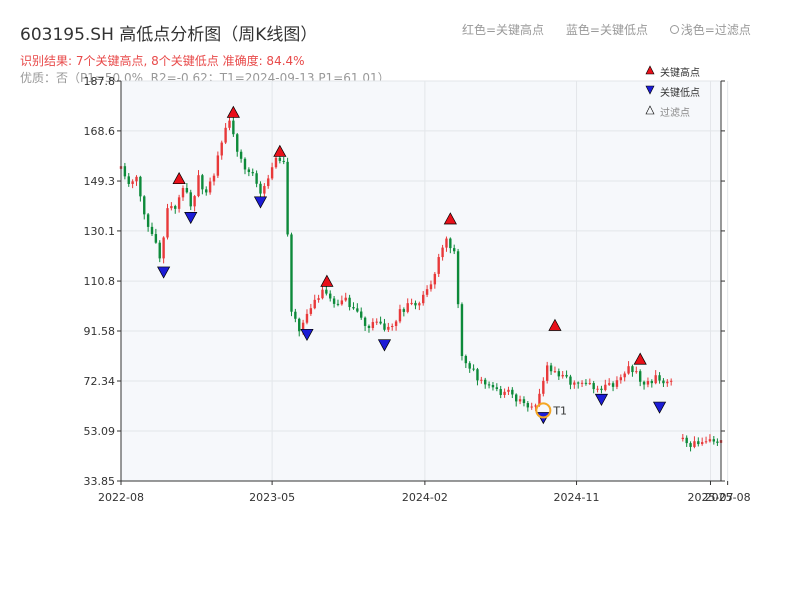  Describe the element at coordinates (577, 497) in the screenshot. I see `x-tick-label: 2024-11` at that location.